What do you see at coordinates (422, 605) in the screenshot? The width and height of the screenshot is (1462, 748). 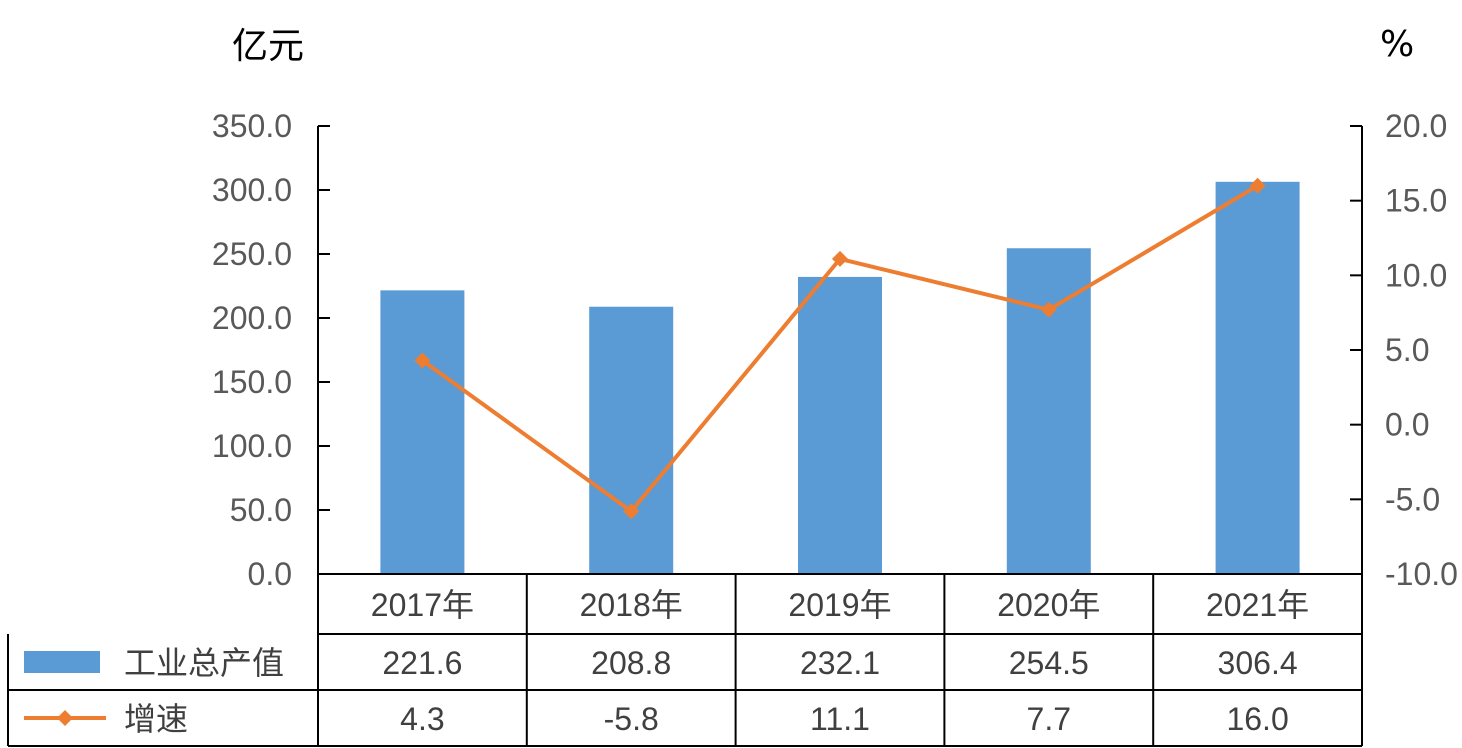 I see `category-label: 2017年` at bounding box center [422, 605].